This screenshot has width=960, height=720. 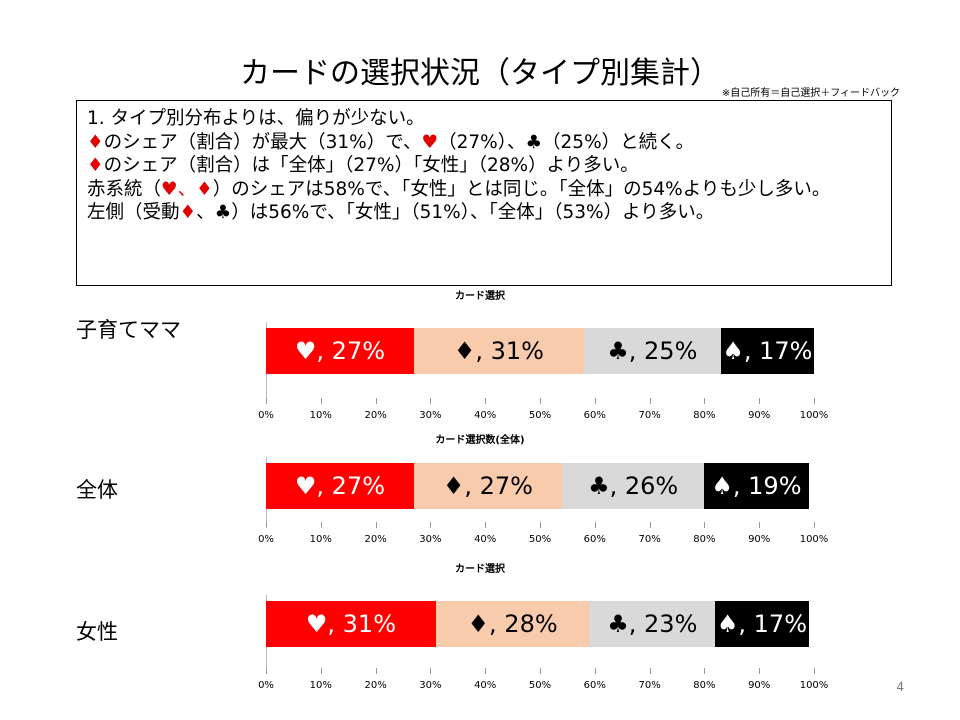 I want to click on bar-segment: ♣, 26%, so click(x=633, y=486).